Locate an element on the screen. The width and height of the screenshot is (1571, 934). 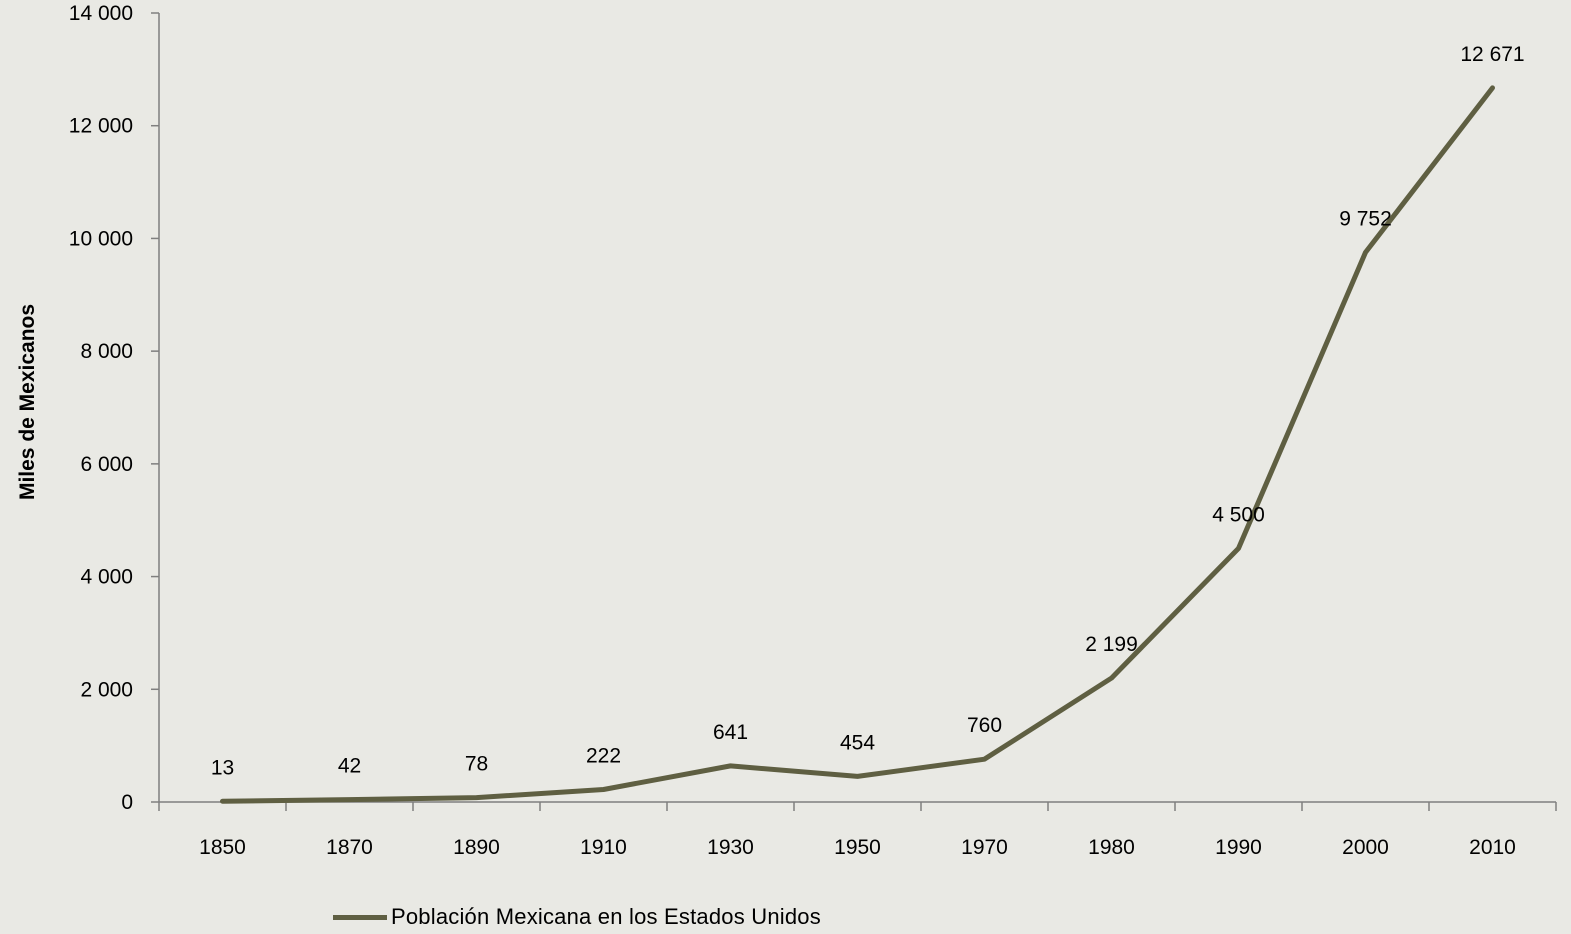
y-axis: 0 2 000 4 000 6 000 8 000 10 000 12 000 14 000 is located at coordinates (114, 408).